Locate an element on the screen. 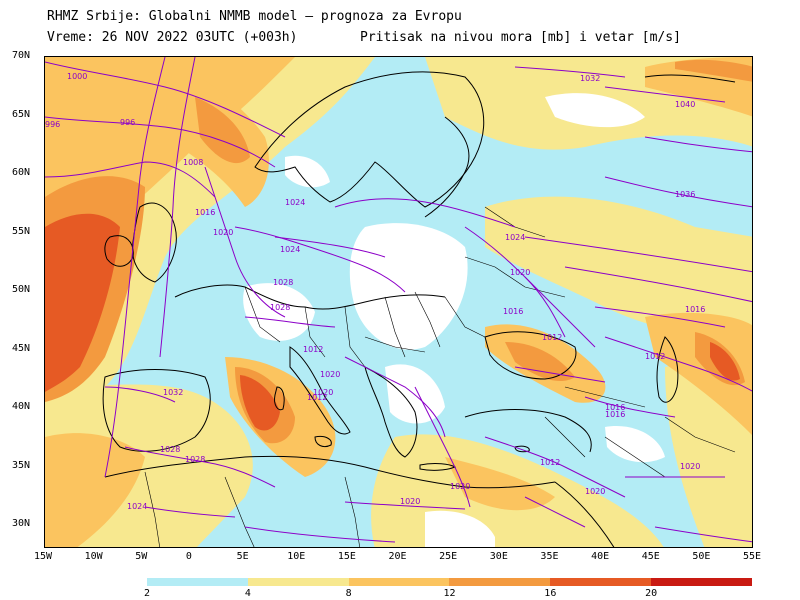  legend-tick-label: 4 is located at coordinates (247, 593).